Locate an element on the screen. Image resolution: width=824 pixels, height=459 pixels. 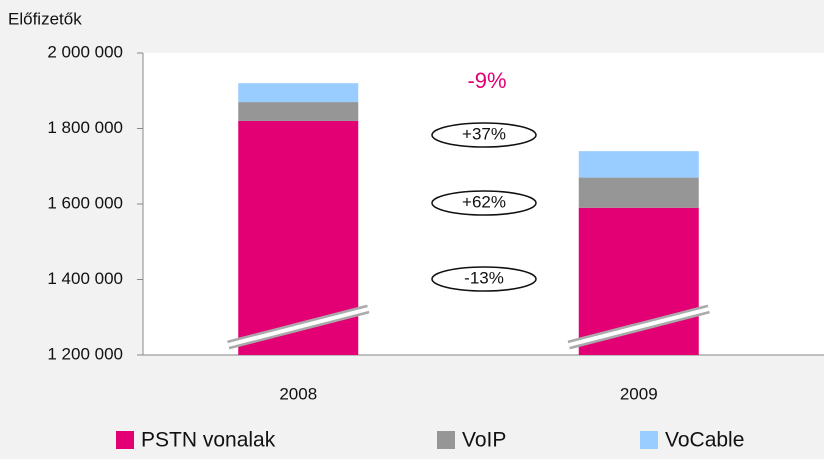
x-tick-label: 2008 is located at coordinates (298, 393).